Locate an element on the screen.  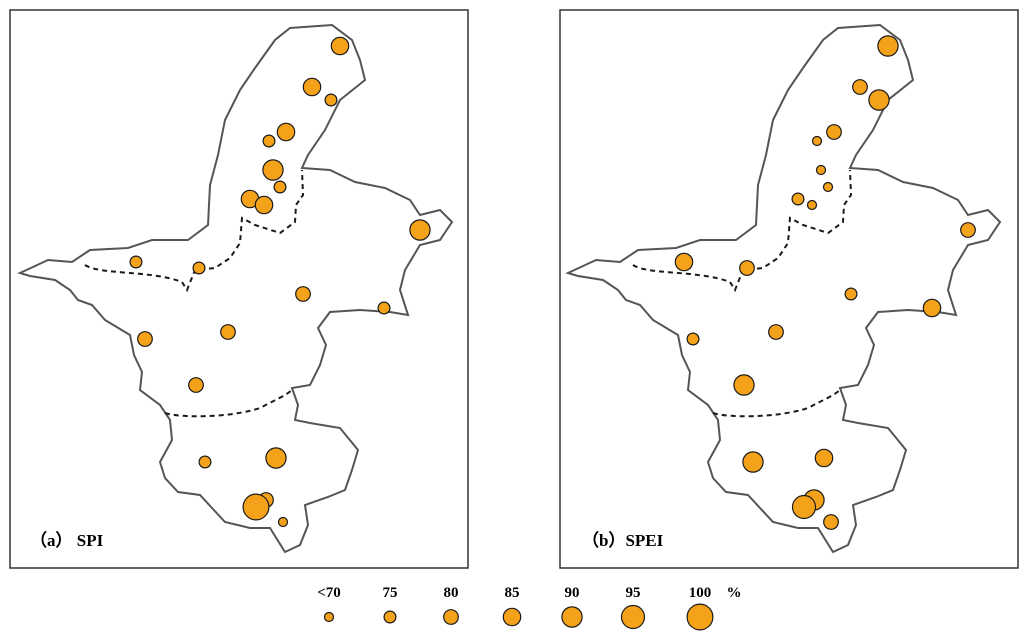
panel-label: （a） SPI is located at coordinates (67, 540).